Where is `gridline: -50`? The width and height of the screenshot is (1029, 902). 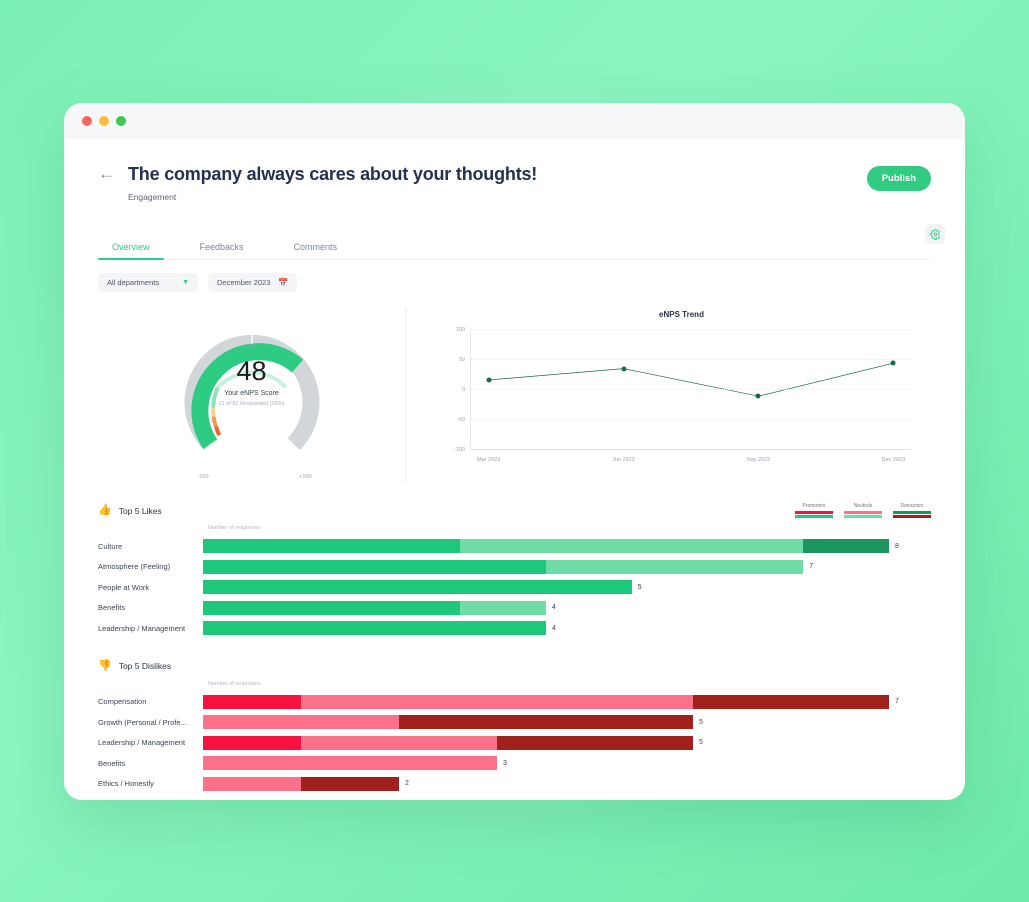
gridline: -50 is located at coordinates (684, 420).